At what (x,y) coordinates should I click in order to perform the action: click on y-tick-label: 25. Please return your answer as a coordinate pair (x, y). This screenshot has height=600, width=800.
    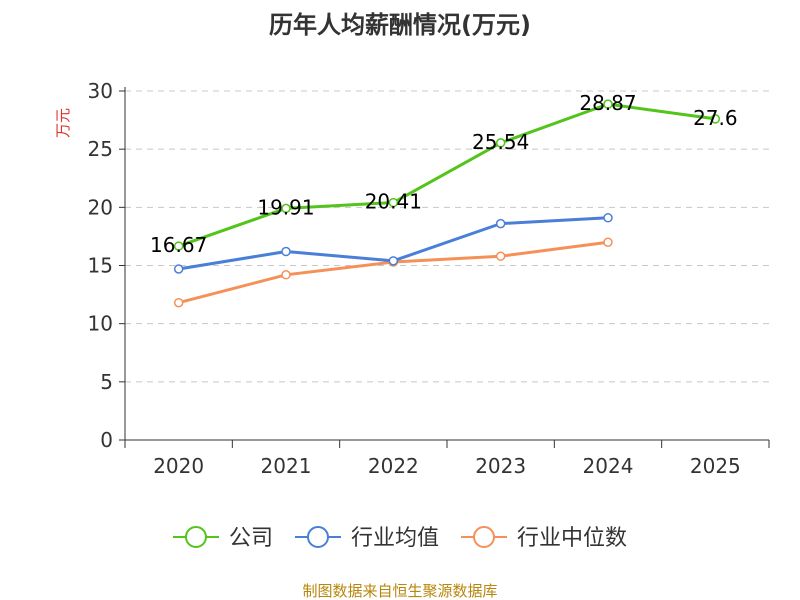
    Looking at the image, I should click on (100, 149).